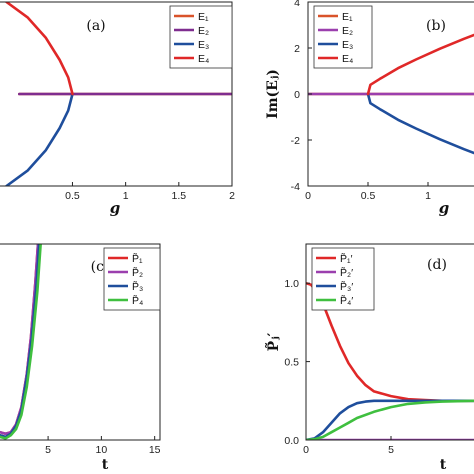  I want to click on legend-entry: P̃₄′, so click(346, 300).